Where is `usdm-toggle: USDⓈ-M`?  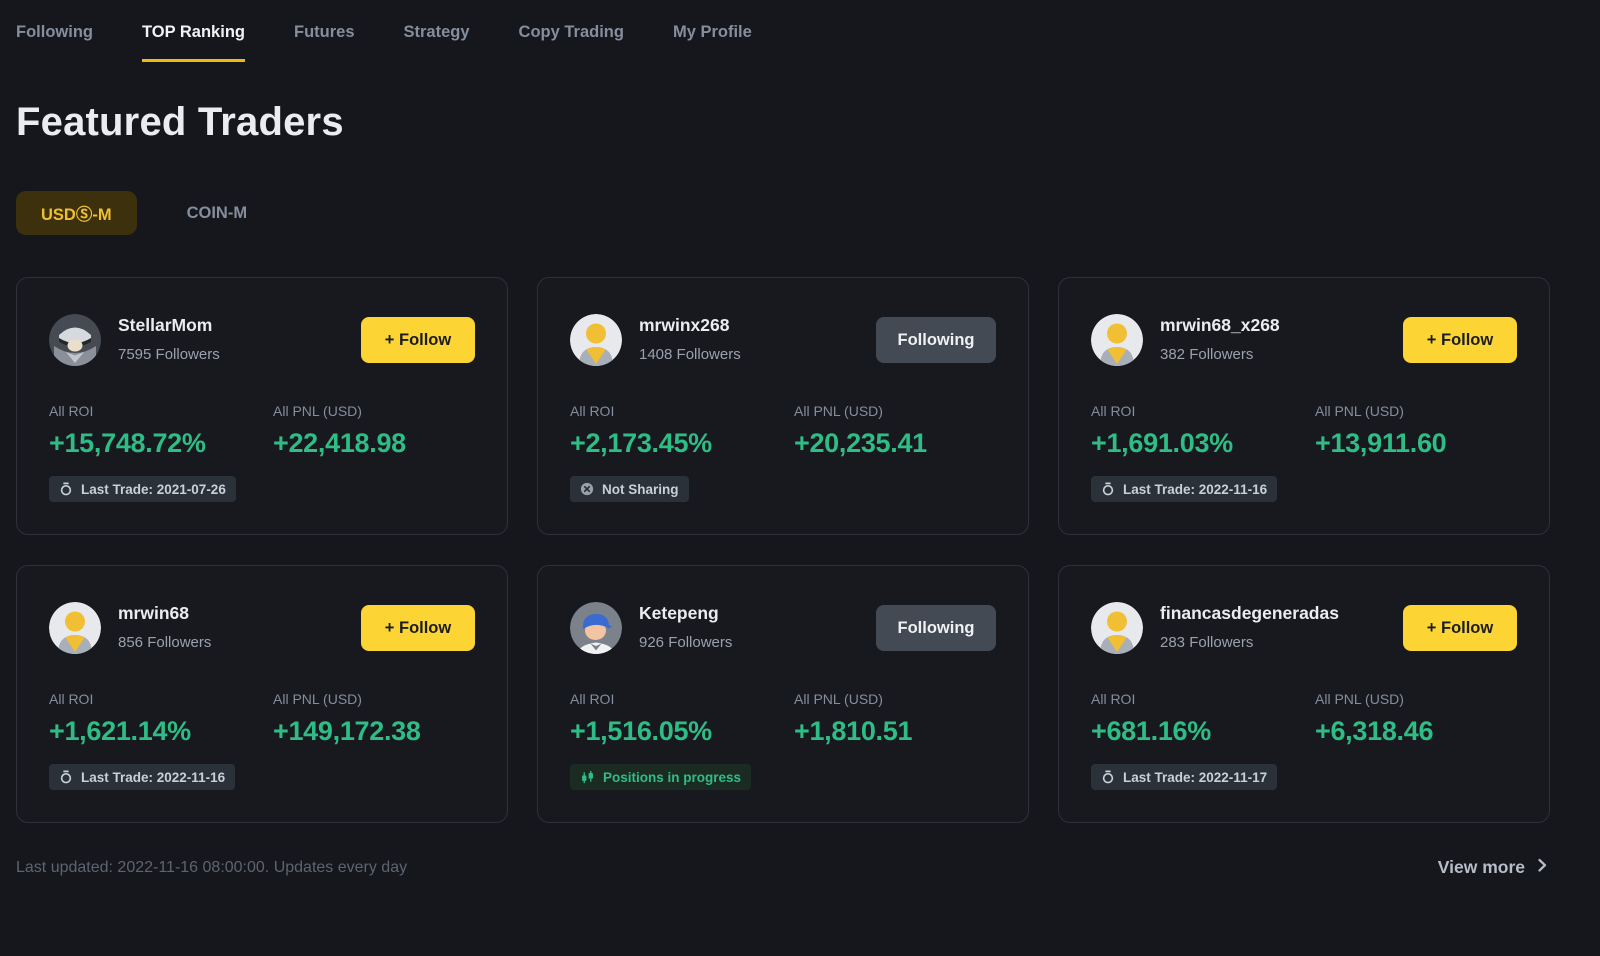 usdm-toggle: USDⓈ-M is located at coordinates (76, 213).